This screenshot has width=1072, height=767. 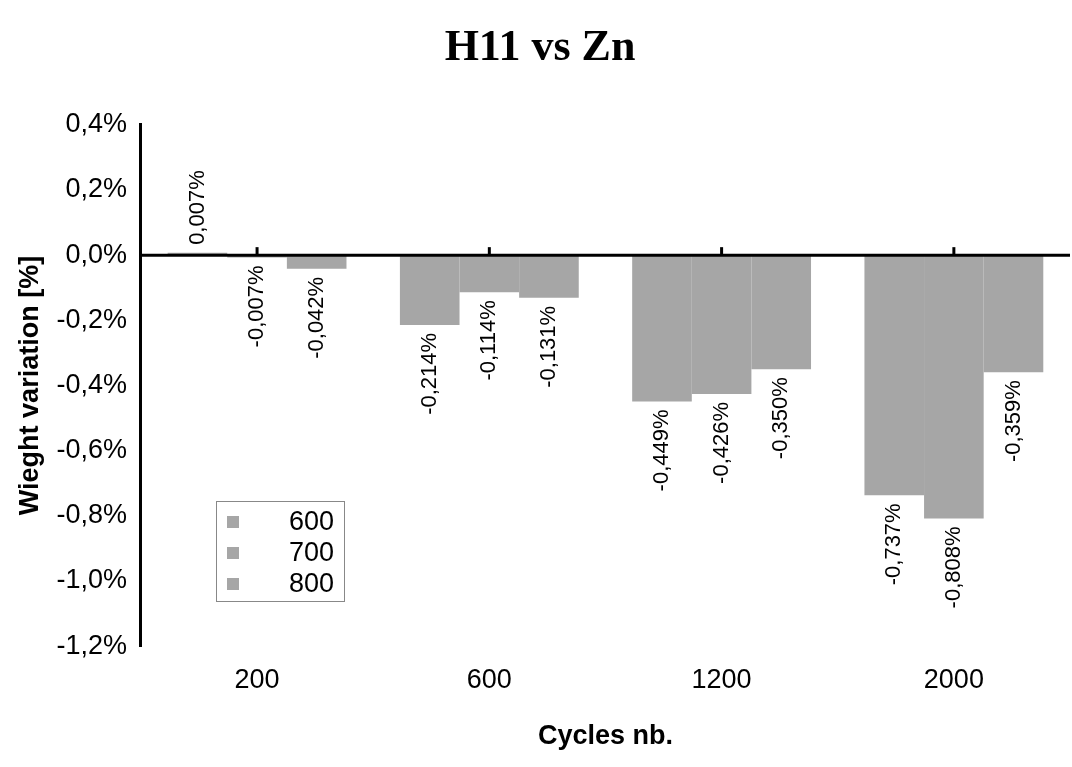 I want to click on y-tick-label: -0,8%, so click(x=91, y=514).